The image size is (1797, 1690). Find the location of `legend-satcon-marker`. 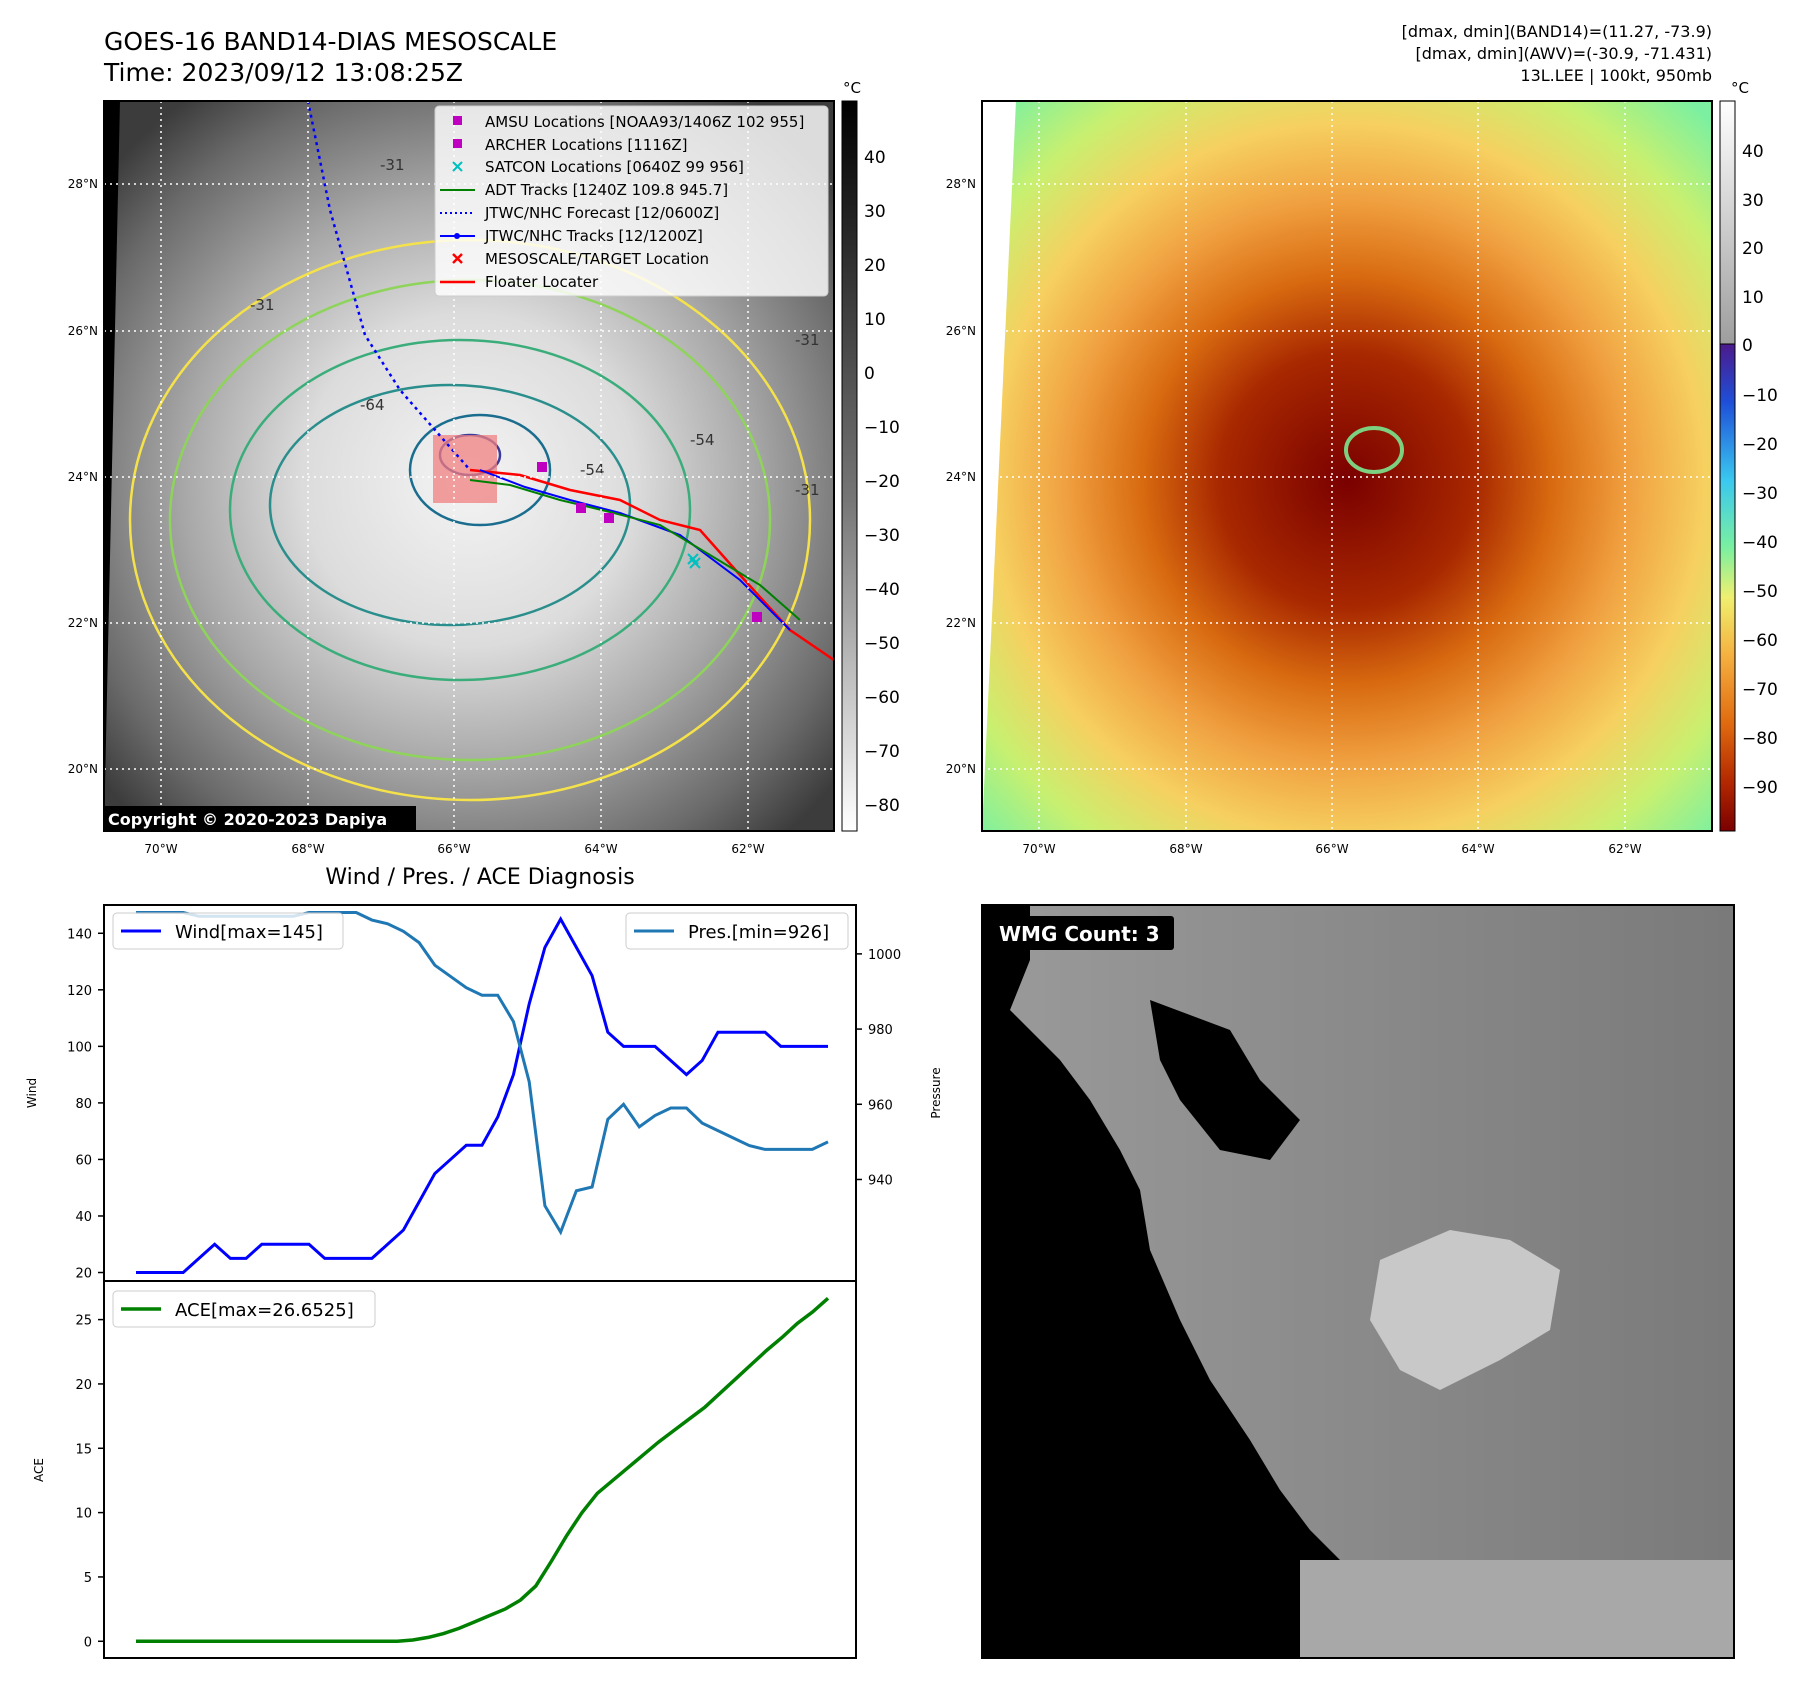

legend-satcon-marker is located at coordinates (457, 166).